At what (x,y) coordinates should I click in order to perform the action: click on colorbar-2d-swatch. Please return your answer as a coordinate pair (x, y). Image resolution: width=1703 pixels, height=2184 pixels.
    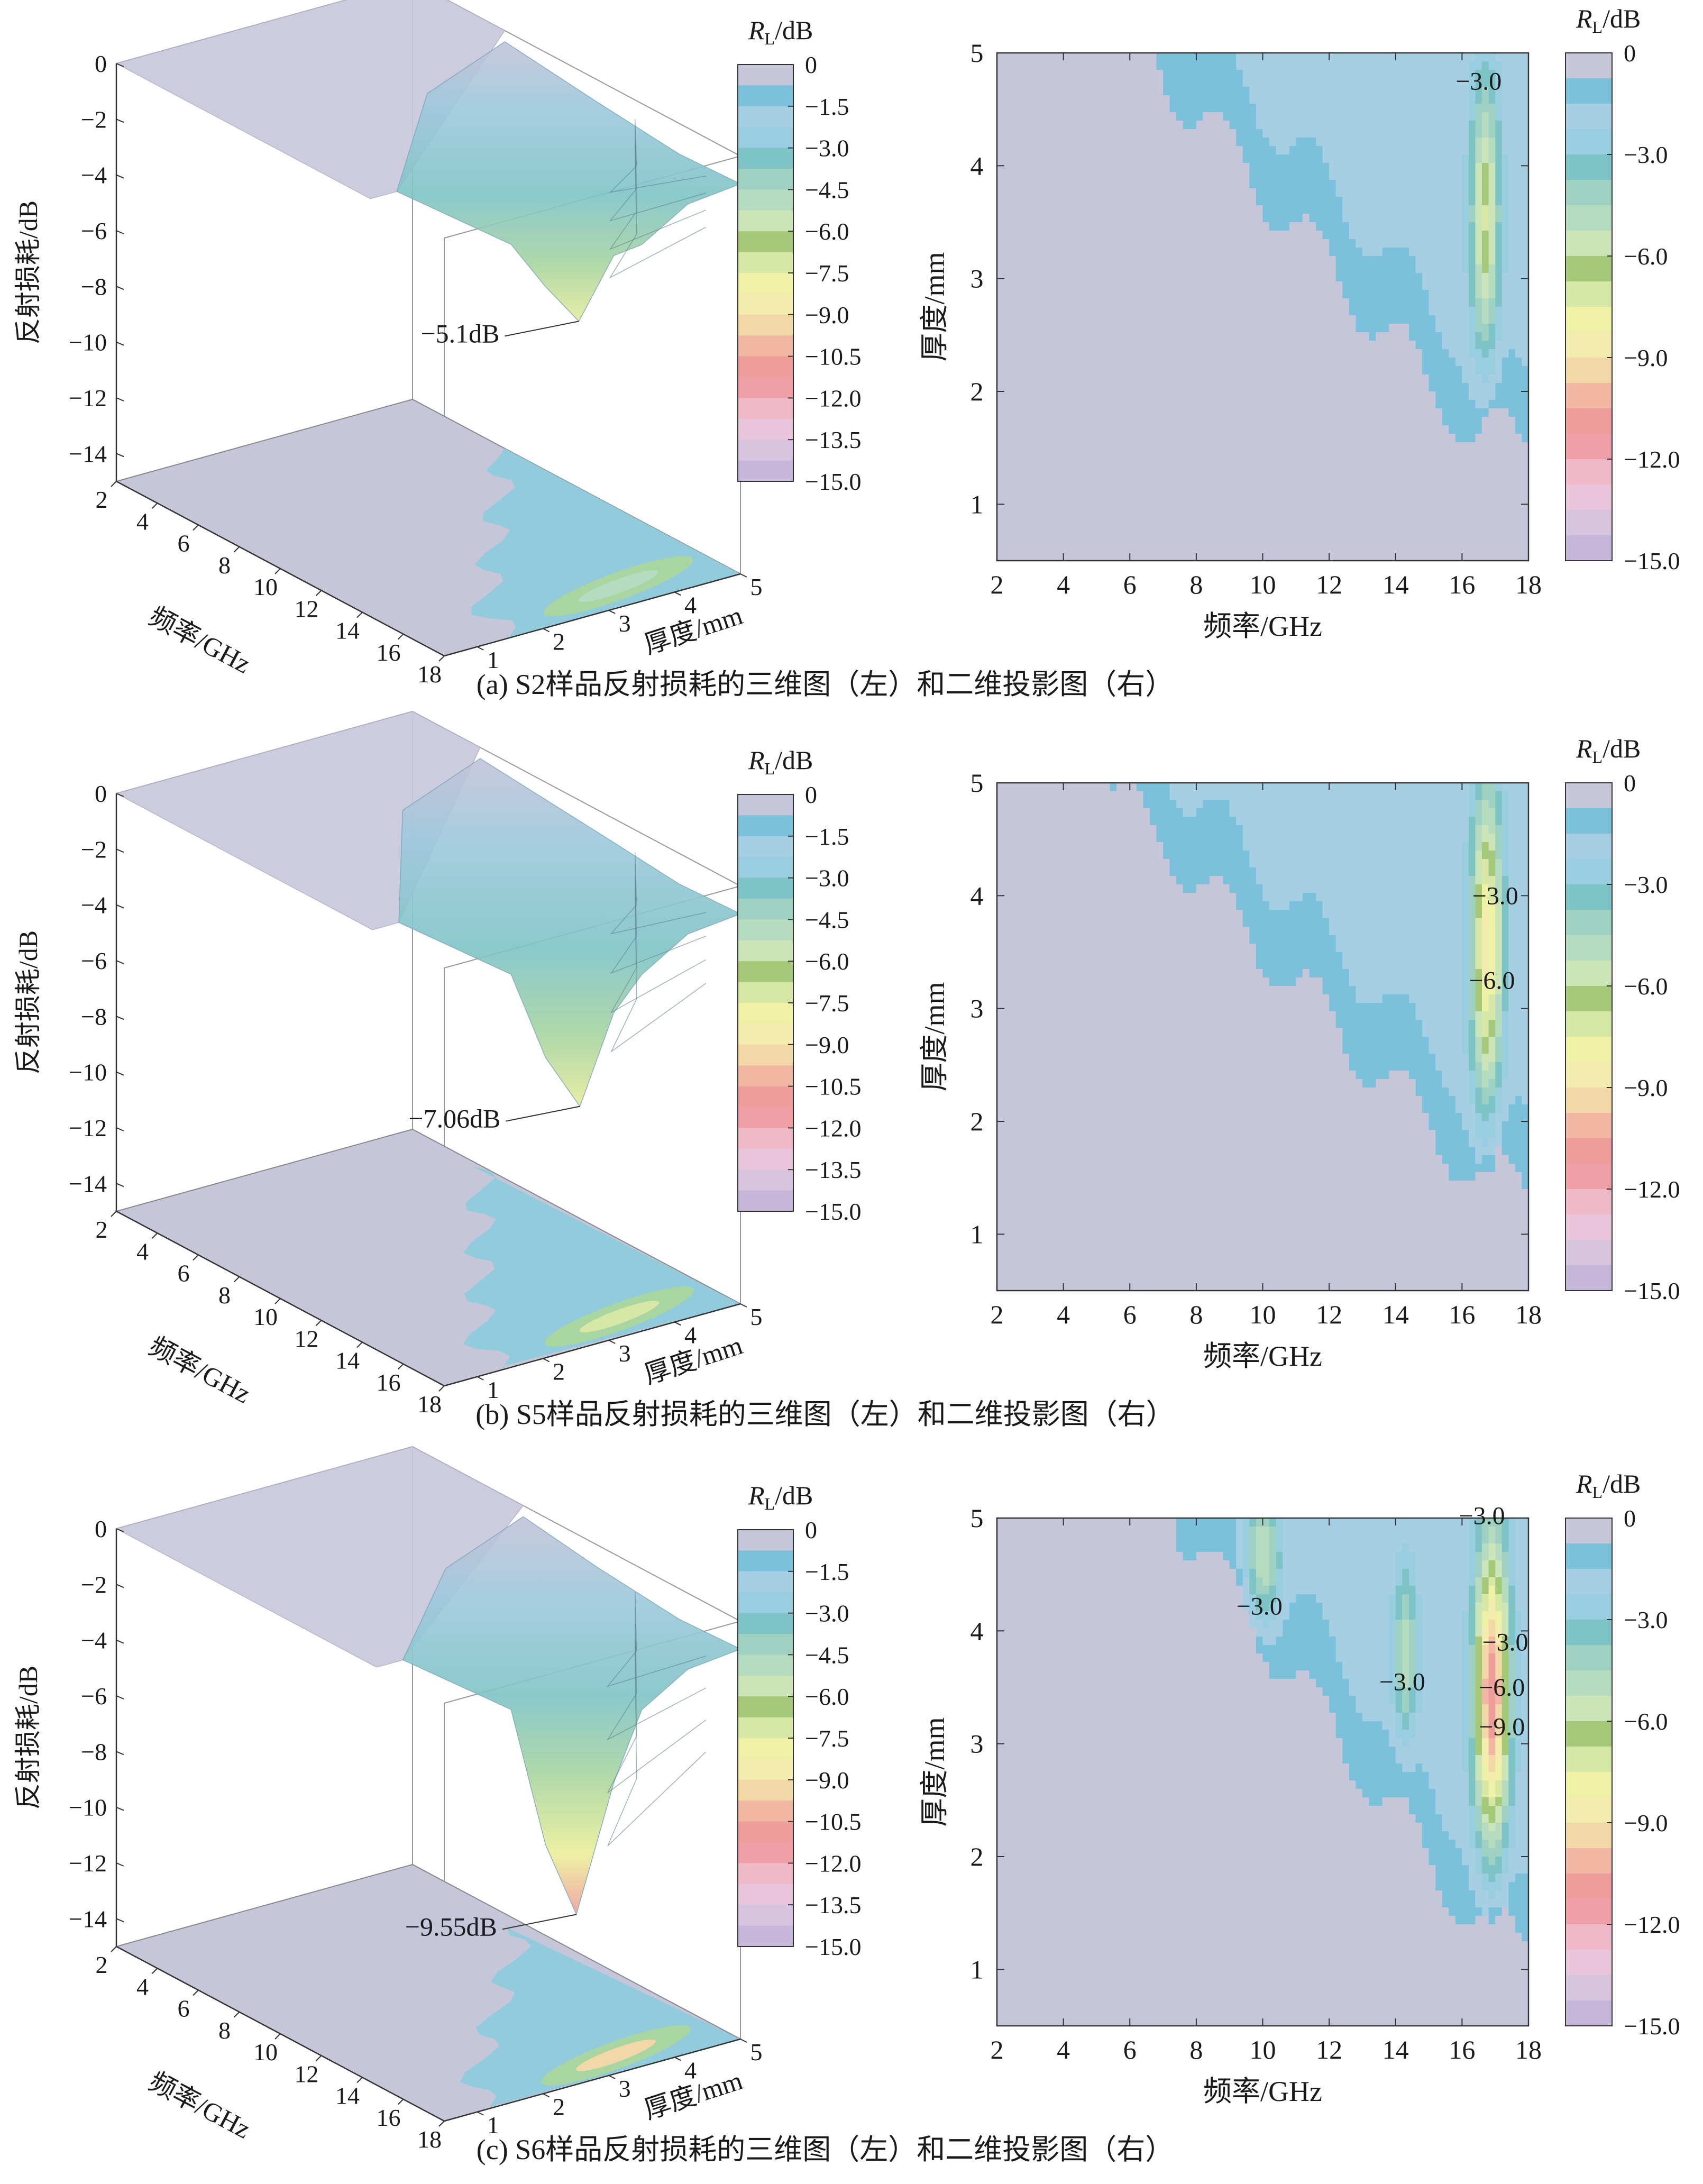
    Looking at the image, I should click on (1588, 275).